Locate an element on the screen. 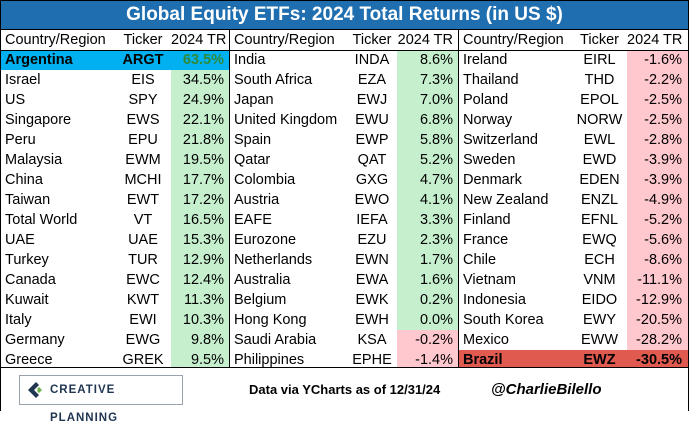 This screenshot has width=689, height=432. ticker-cell: VT is located at coordinates (143, 220).